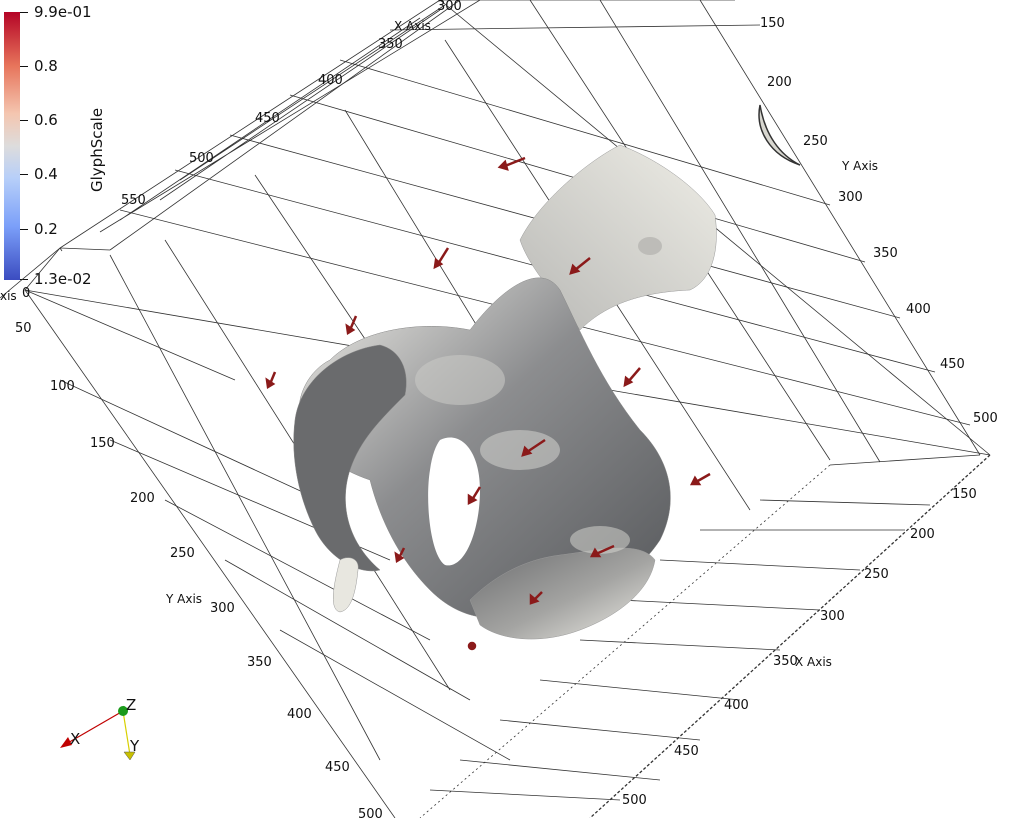  Describe the element at coordinates (142, 498) in the screenshot. I see `left-tick: 200` at that location.